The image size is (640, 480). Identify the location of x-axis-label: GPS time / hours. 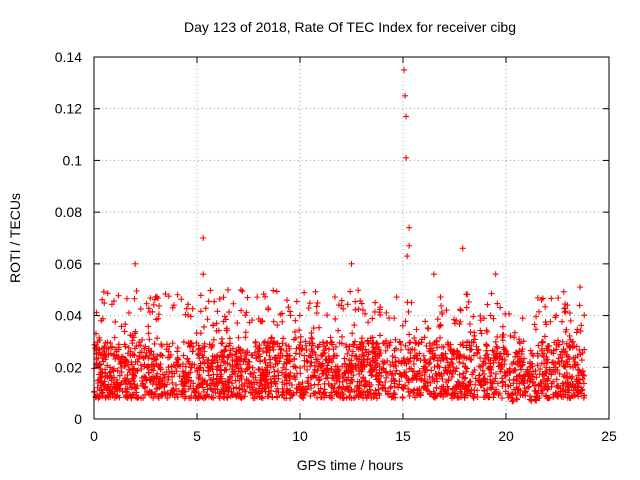
(350, 465).